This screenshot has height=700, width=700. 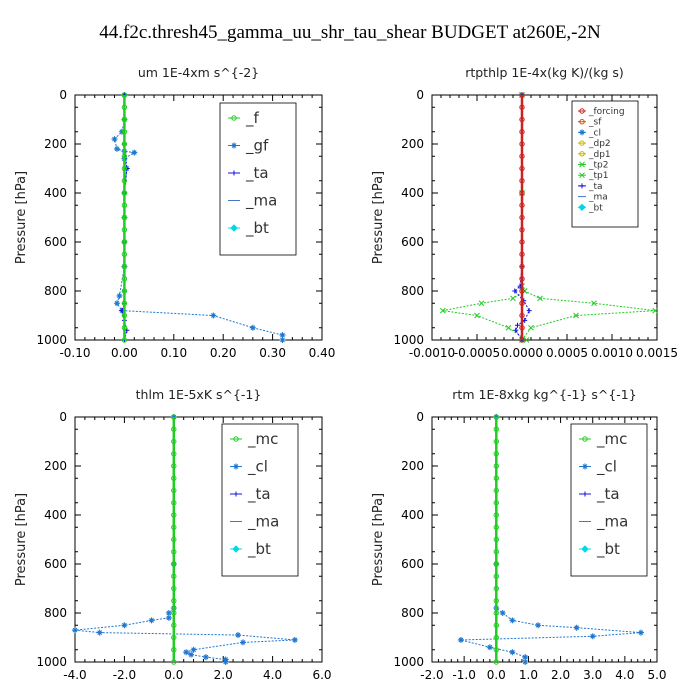 I want to click on legend: _mc _cl _ta _ma _bt, so click(x=609, y=500).